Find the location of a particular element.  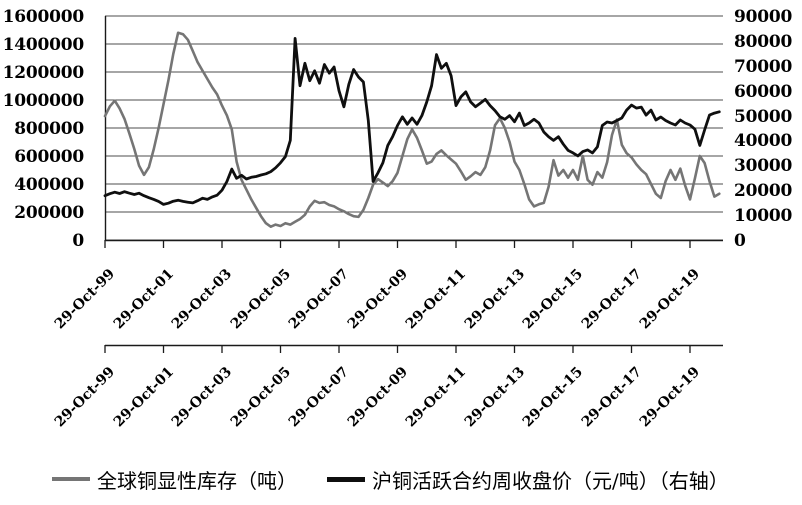

y-left-label: 1200000 is located at coordinates (43, 73).